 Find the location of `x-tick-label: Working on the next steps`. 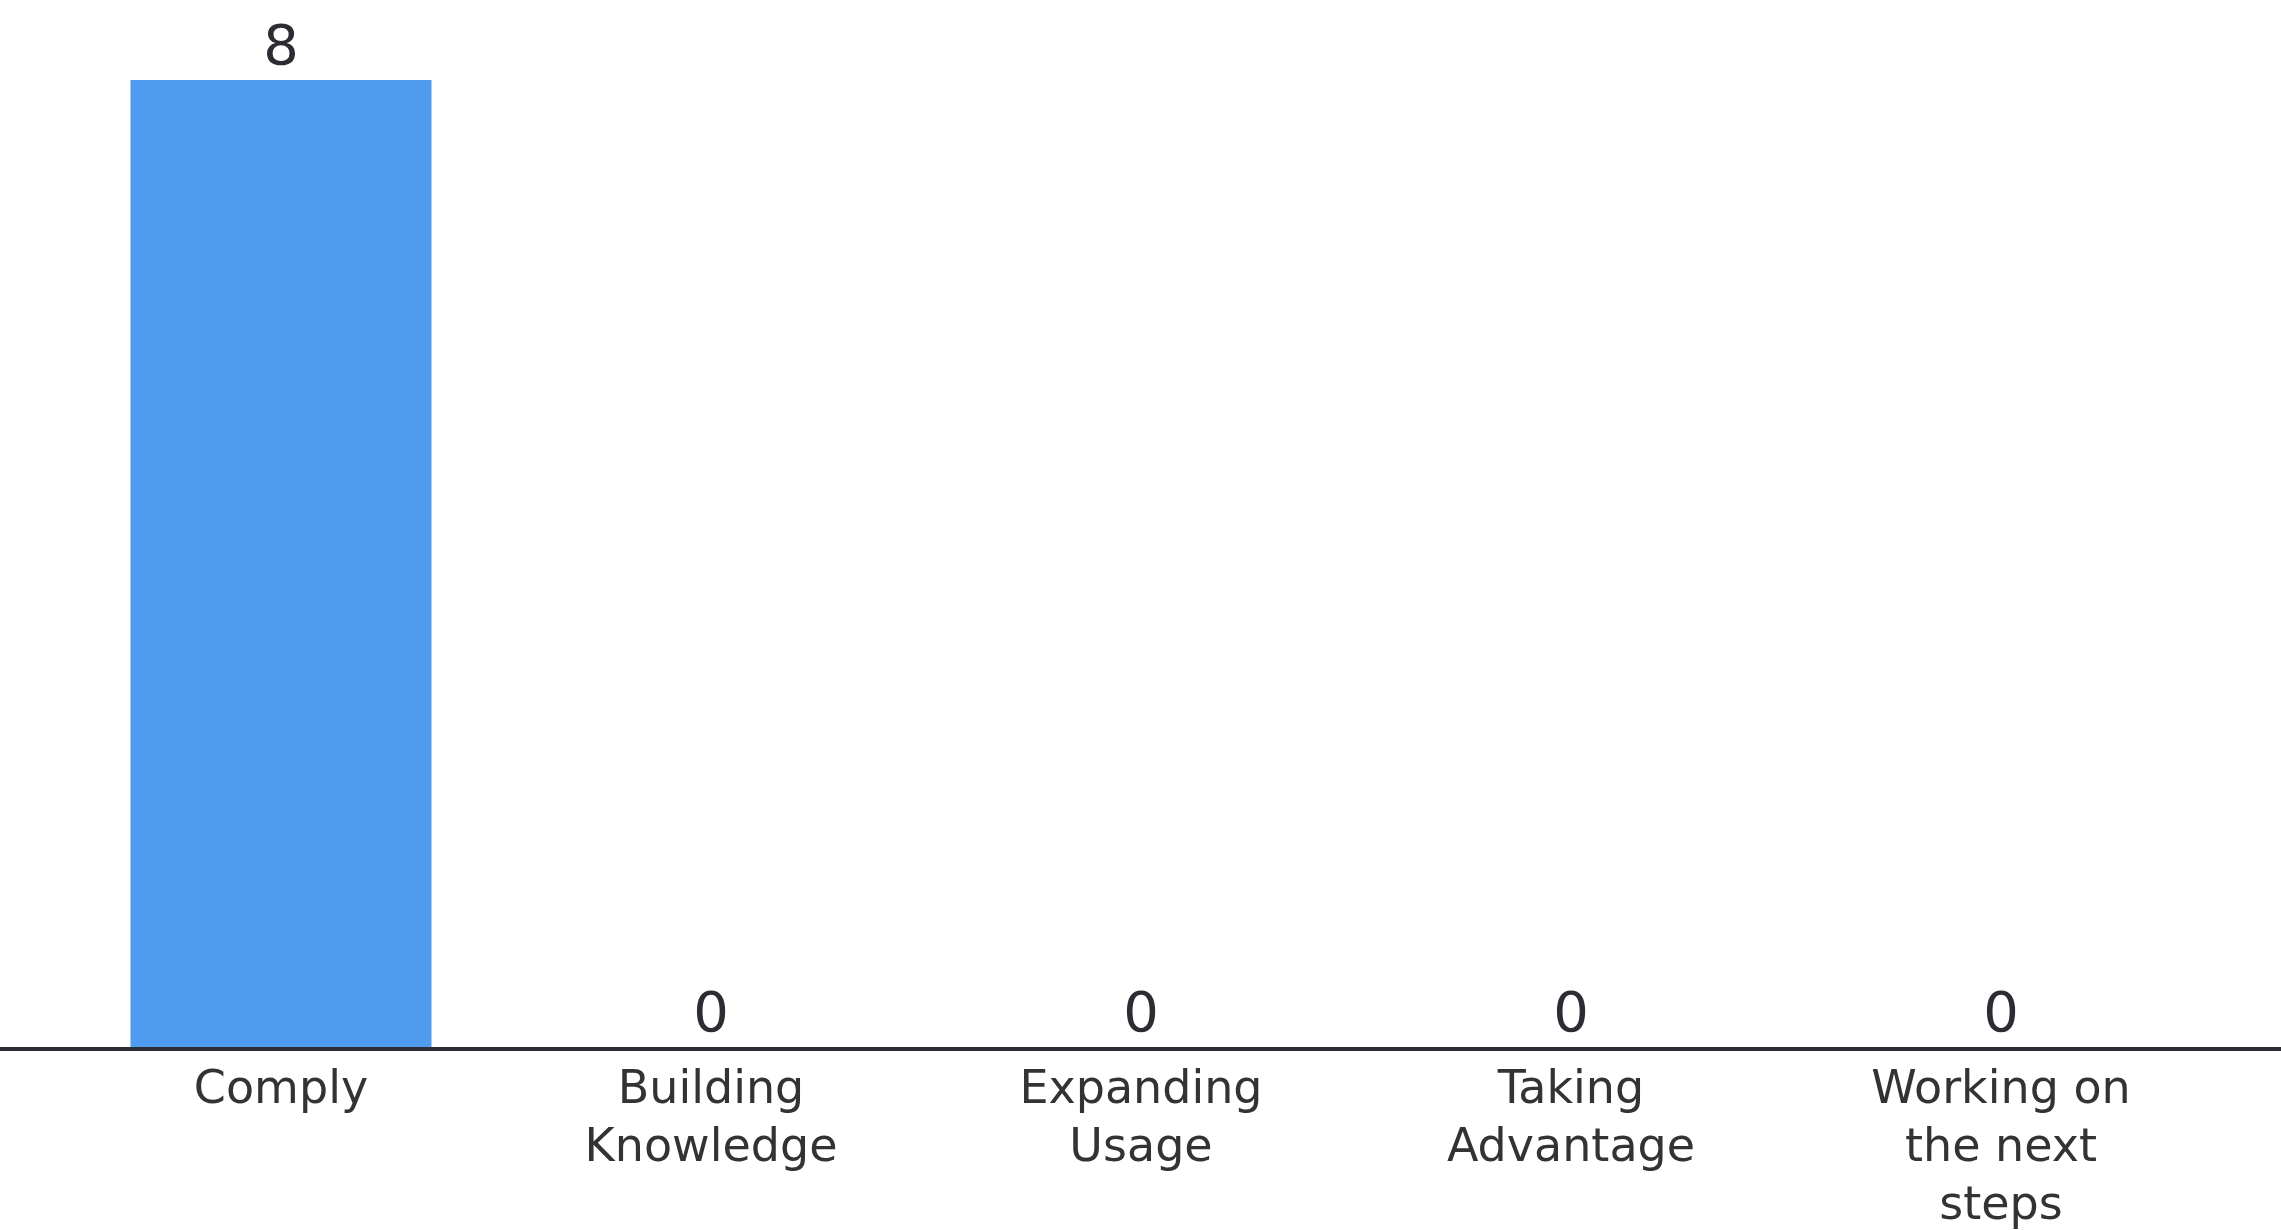

x-tick-label: Working on the next steps is located at coordinates (2001, 1145).